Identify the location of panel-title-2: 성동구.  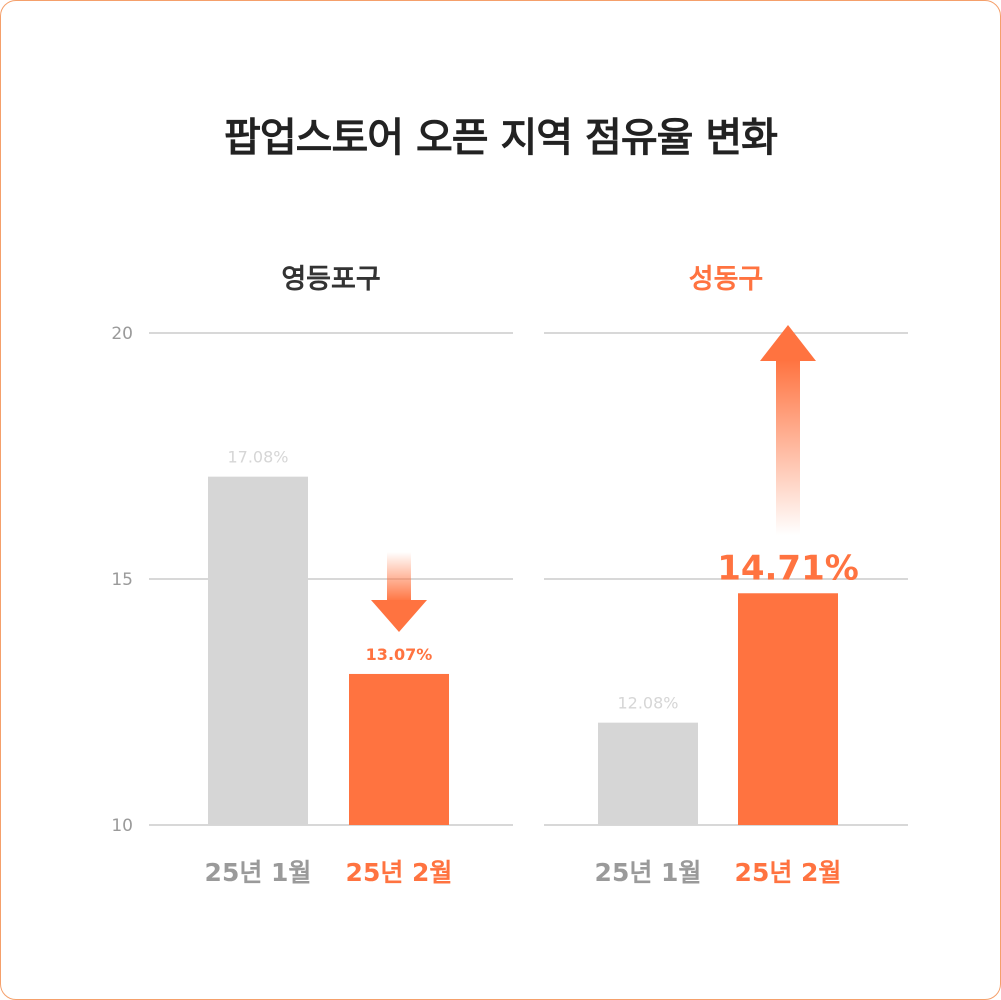
(726, 279).